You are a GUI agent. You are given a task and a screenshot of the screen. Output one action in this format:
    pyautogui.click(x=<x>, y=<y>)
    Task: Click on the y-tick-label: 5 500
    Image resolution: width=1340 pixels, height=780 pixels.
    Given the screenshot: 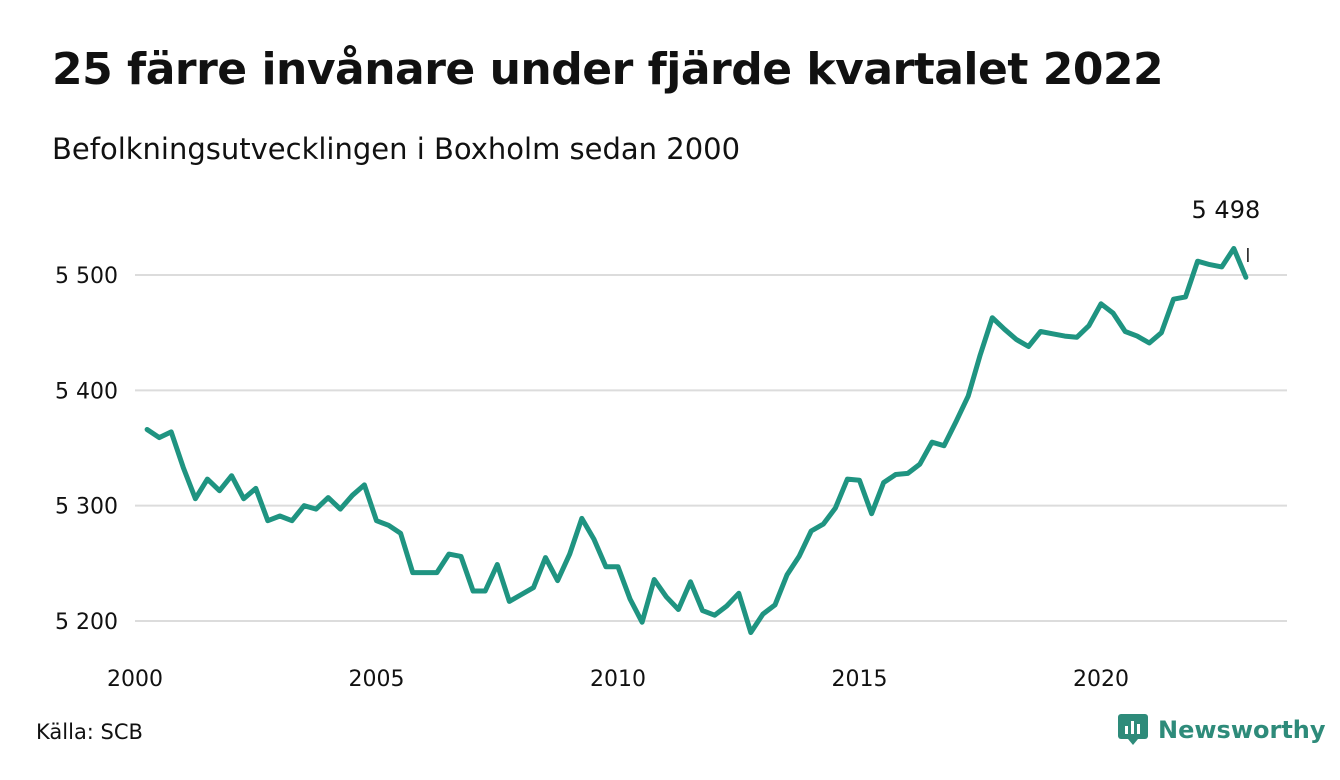 What is the action you would take?
    pyautogui.click(x=86, y=276)
    